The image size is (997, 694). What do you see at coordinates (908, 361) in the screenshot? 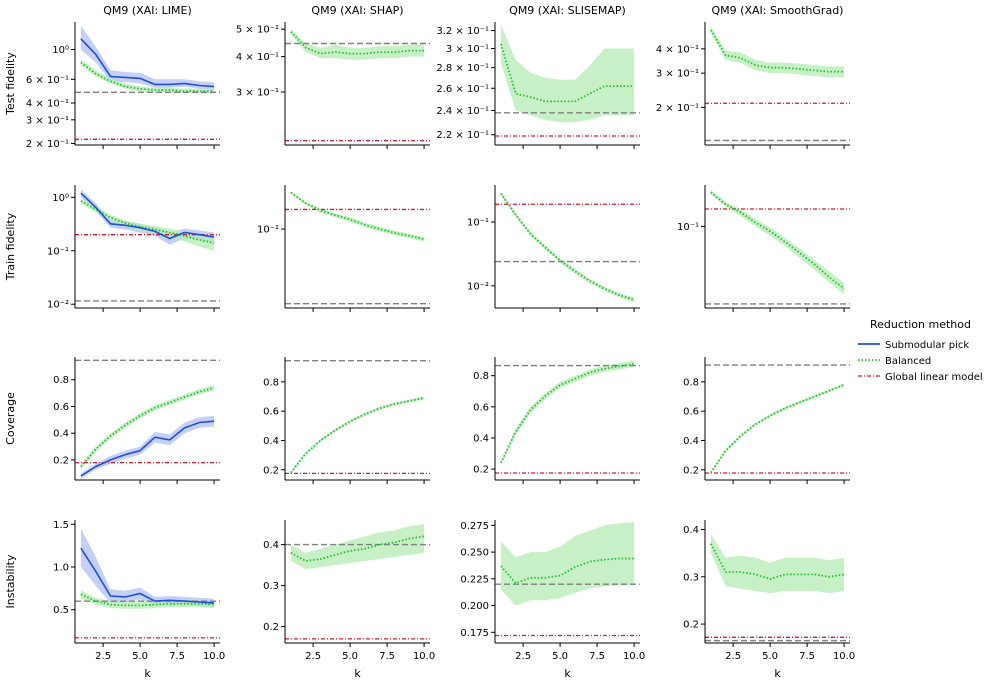
I see `legend-label-balanced: Balanced` at bounding box center [908, 361].